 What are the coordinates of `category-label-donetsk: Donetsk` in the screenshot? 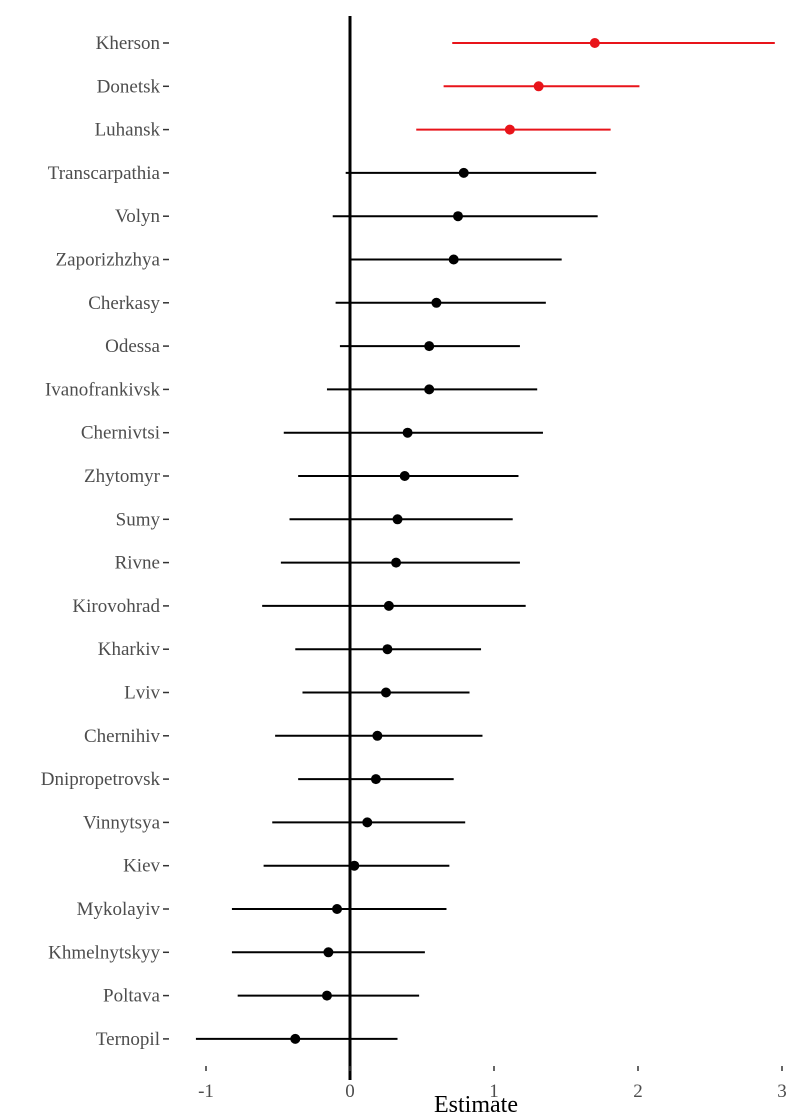 It's located at (129, 86).